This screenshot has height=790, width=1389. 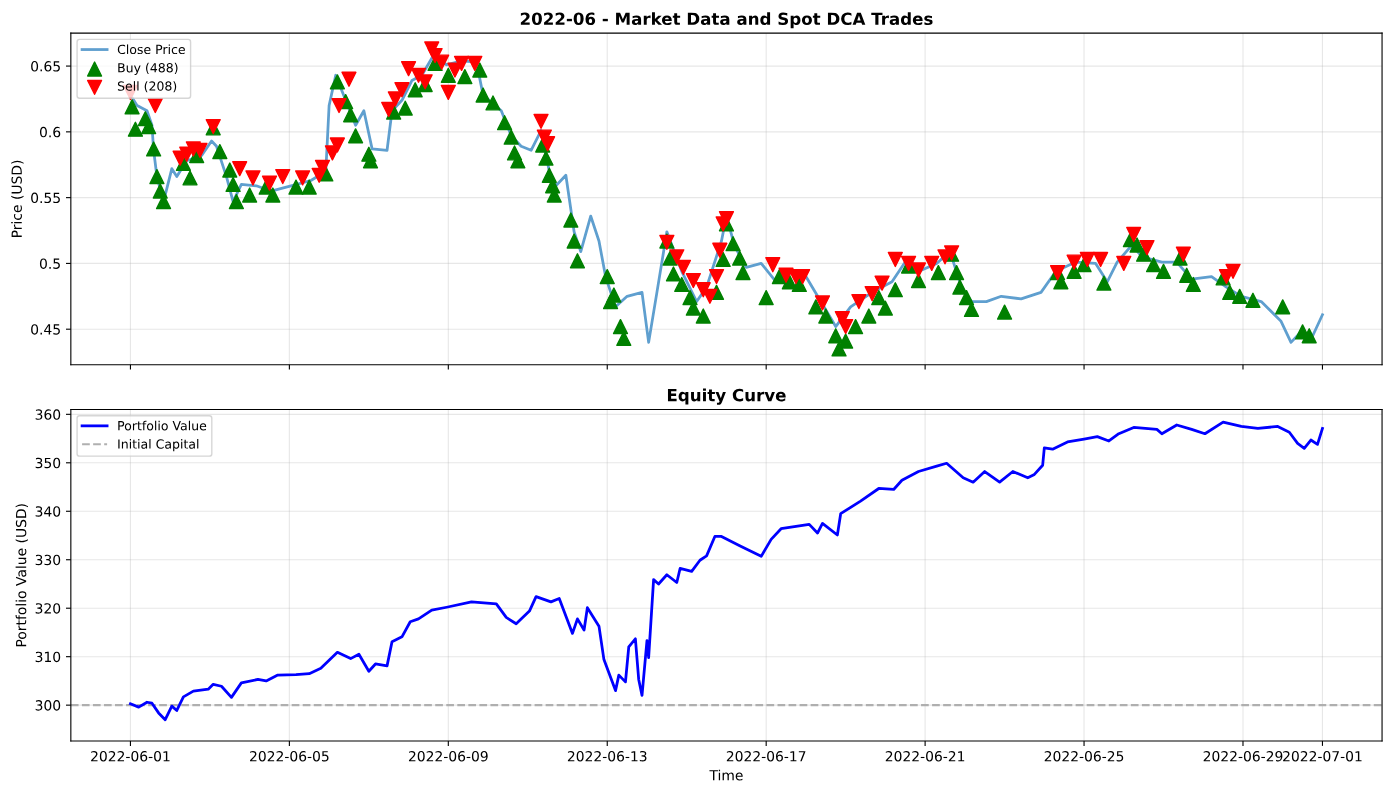 What do you see at coordinates (766, 756) in the screenshot?
I see `x-tick-label: 2022-06-17` at bounding box center [766, 756].